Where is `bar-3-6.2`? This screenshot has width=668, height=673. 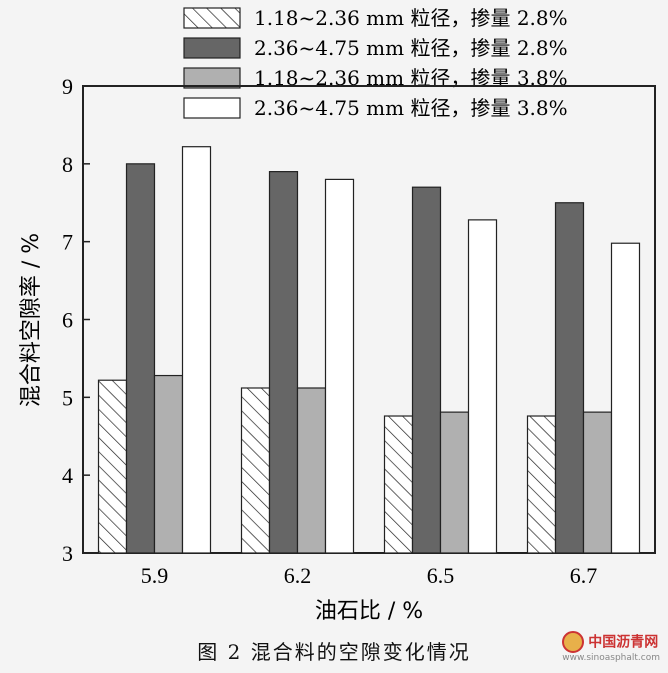
bar-3-6.2 is located at coordinates (311, 470).